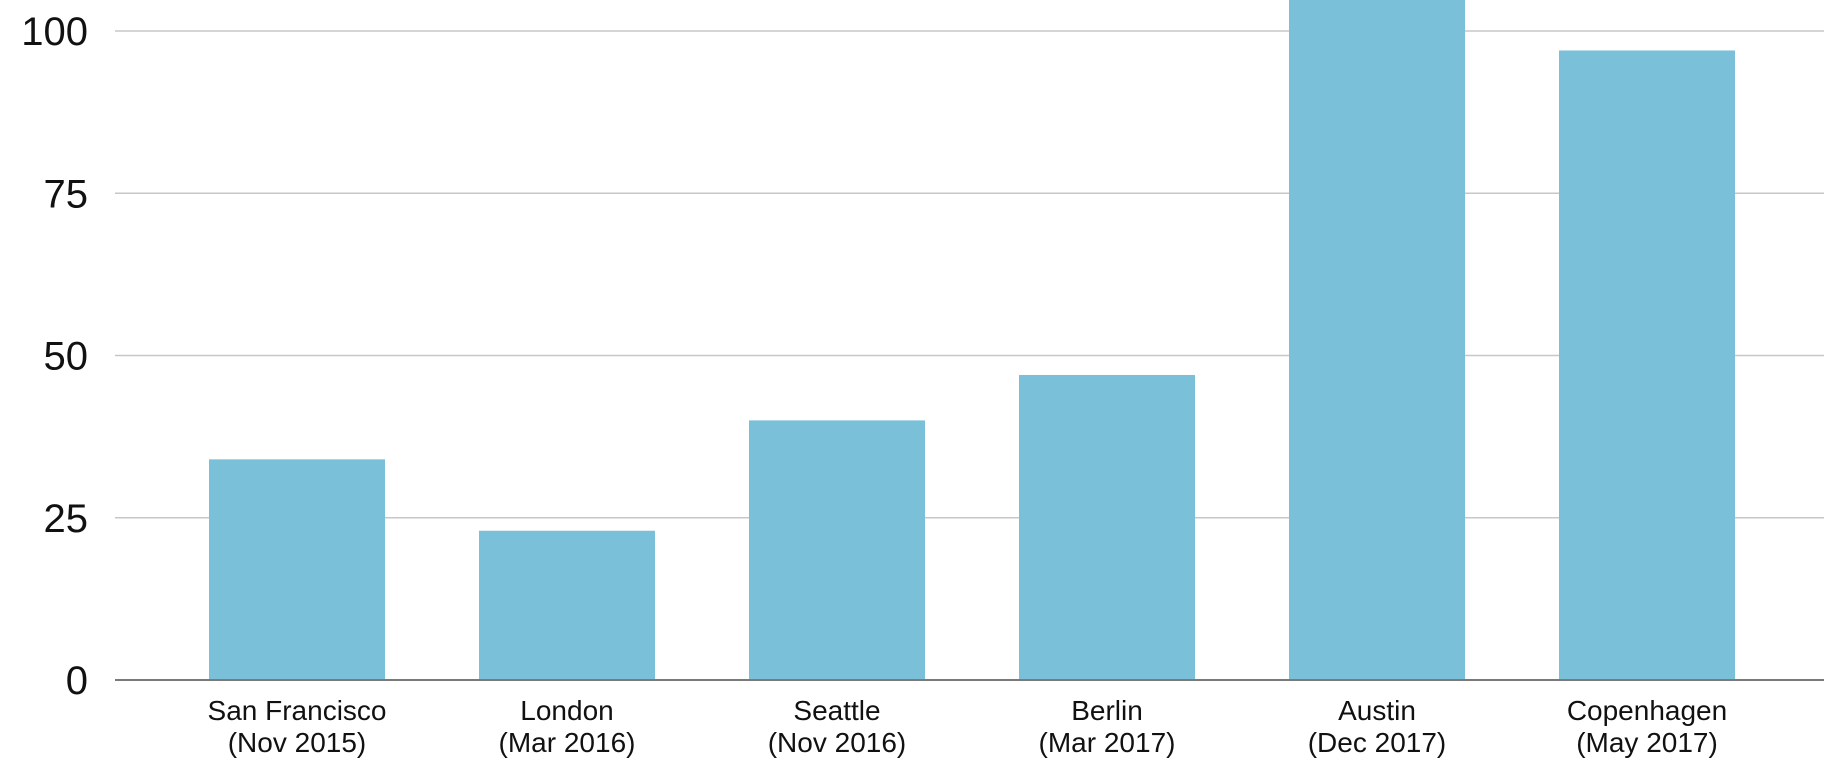 The image size is (1824, 760). Describe the element at coordinates (66, 194) in the screenshot. I see `y-tick-label: 75` at that location.